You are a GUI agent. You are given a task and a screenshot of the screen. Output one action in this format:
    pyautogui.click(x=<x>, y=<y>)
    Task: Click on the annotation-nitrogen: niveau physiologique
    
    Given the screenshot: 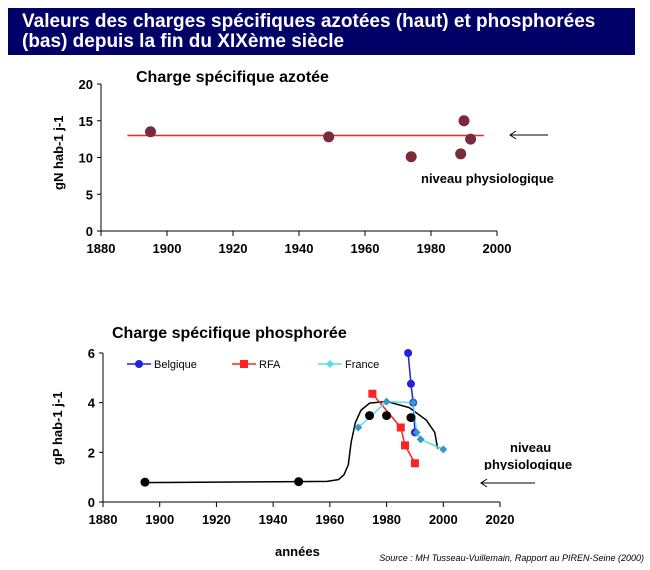 What is the action you would take?
    pyautogui.click(x=487, y=178)
    